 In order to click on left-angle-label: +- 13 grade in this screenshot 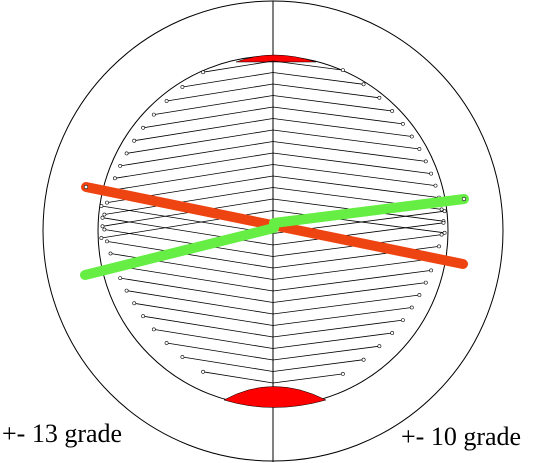, I will do `click(62, 433)`.